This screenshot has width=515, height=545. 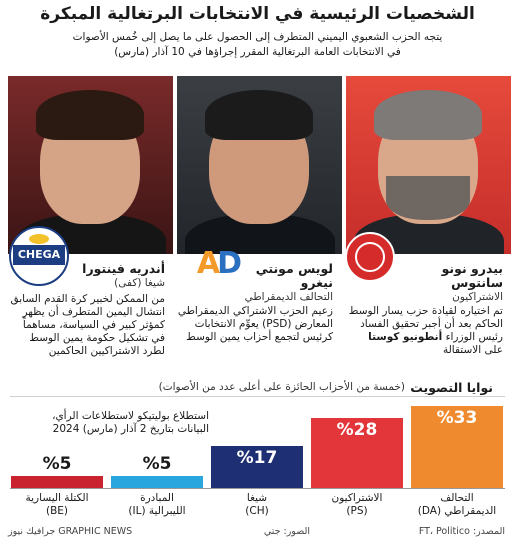 I want to click on candidate-2-name: لويس مونتي نيغرو, so click(x=294, y=275).